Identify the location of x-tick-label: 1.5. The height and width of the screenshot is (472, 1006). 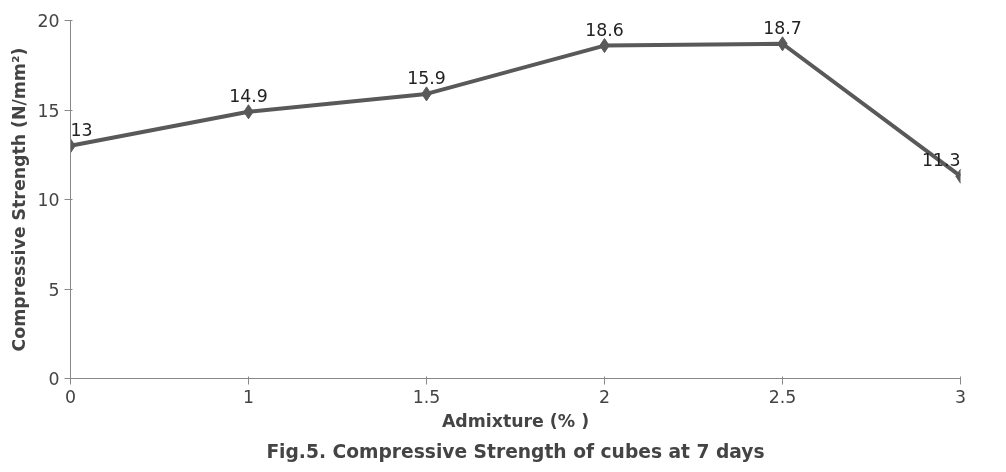
(426, 396).